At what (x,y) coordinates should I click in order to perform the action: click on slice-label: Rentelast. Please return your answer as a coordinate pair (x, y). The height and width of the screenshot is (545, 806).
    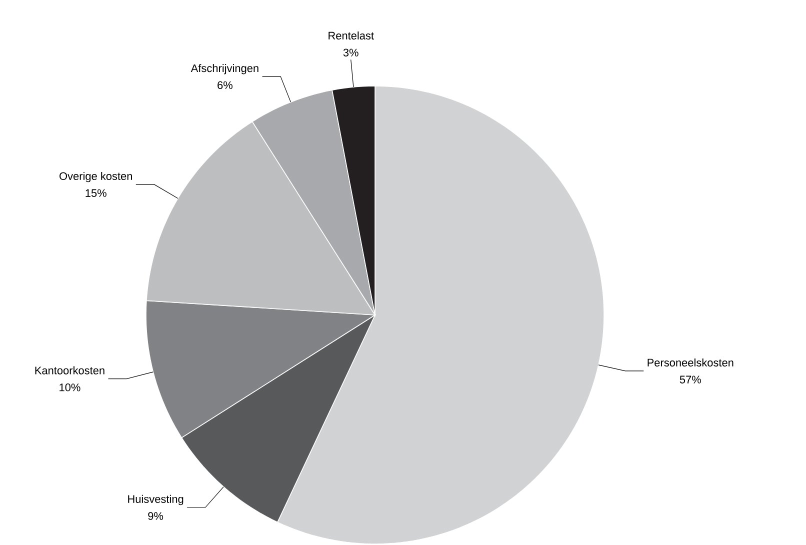
    Looking at the image, I should click on (351, 35).